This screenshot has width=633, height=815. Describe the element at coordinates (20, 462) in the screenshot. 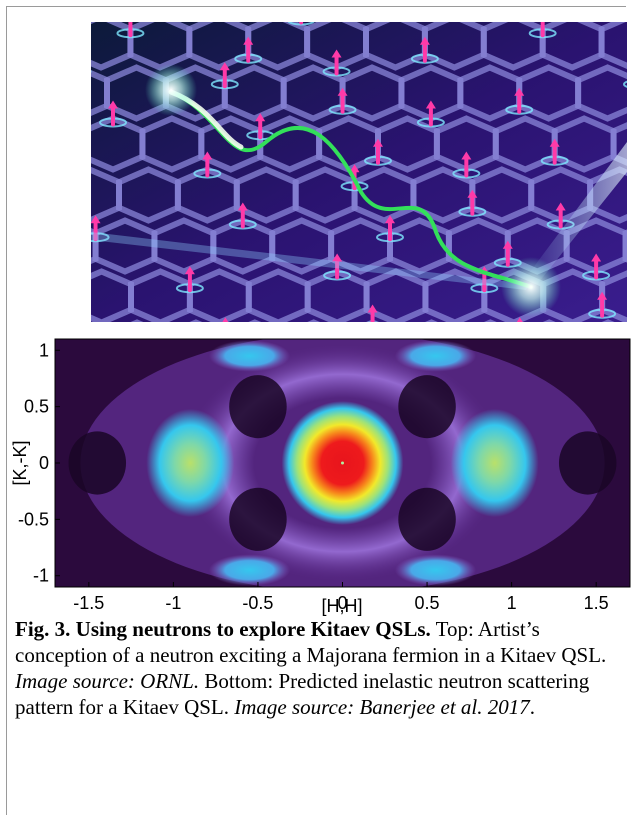

I see `y-axis-label: [K,-K]` at that location.